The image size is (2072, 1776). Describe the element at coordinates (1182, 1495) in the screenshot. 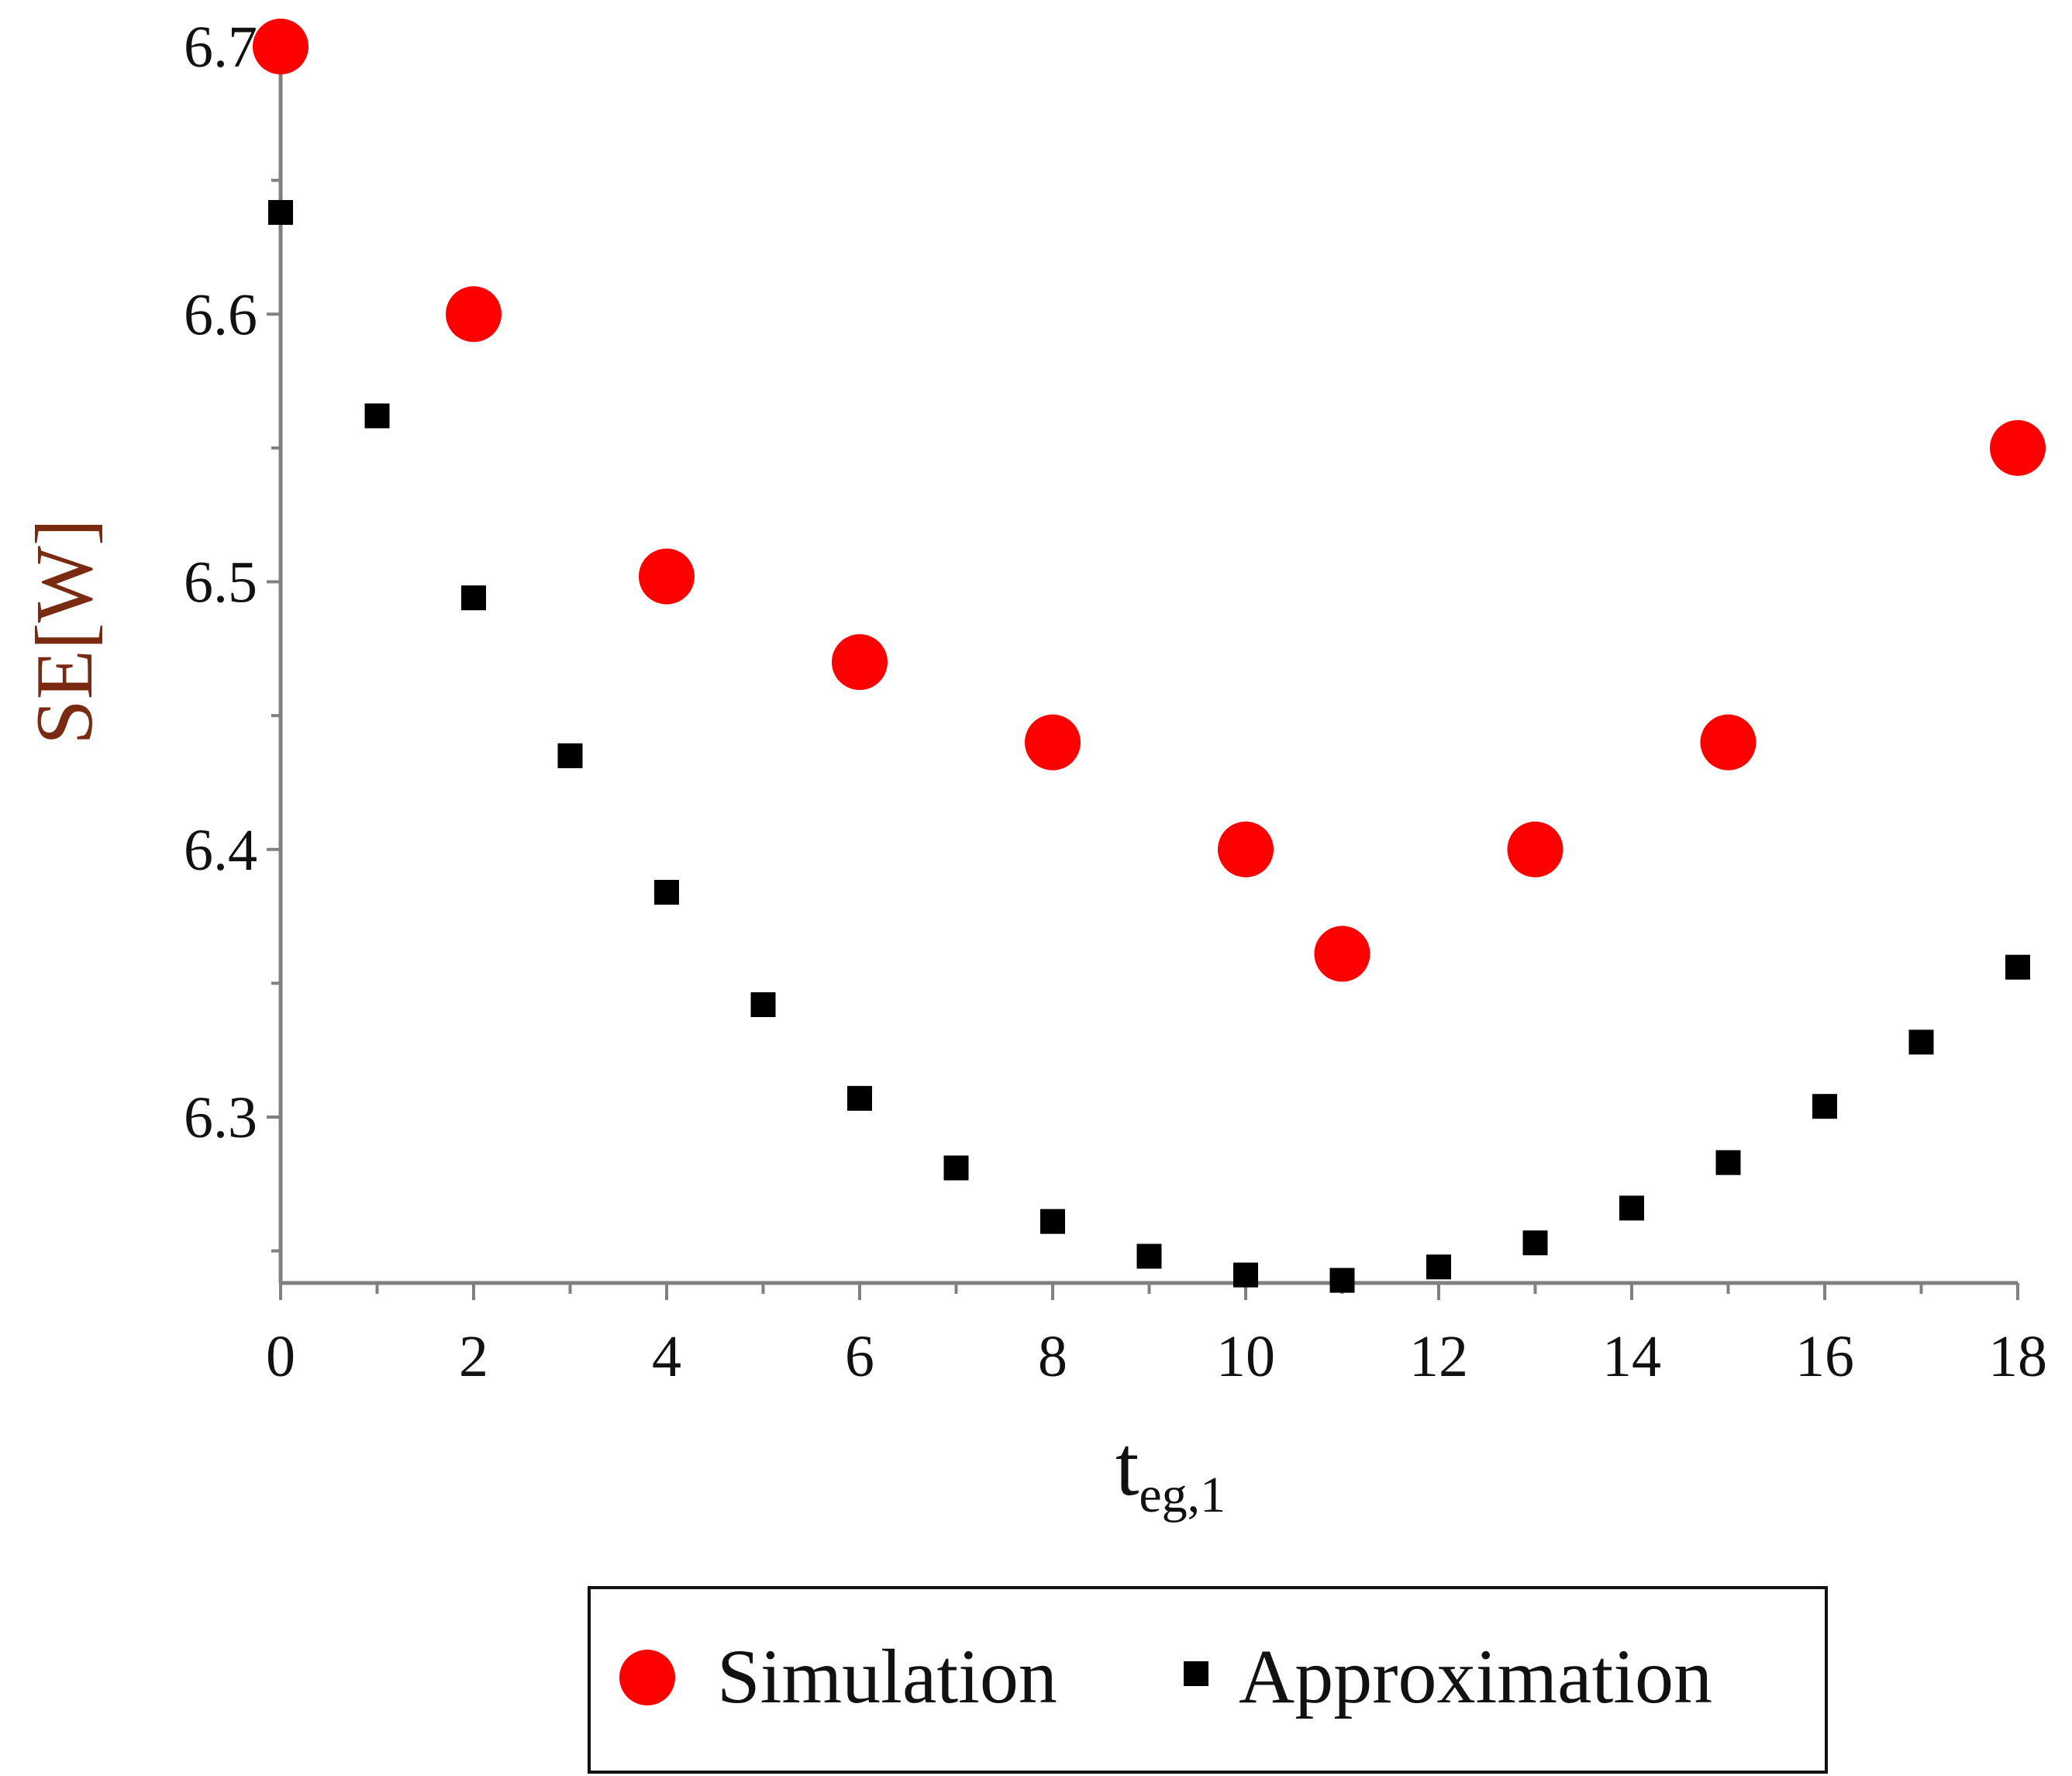

I see `x-axis-title-subscript: eg,1` at that location.